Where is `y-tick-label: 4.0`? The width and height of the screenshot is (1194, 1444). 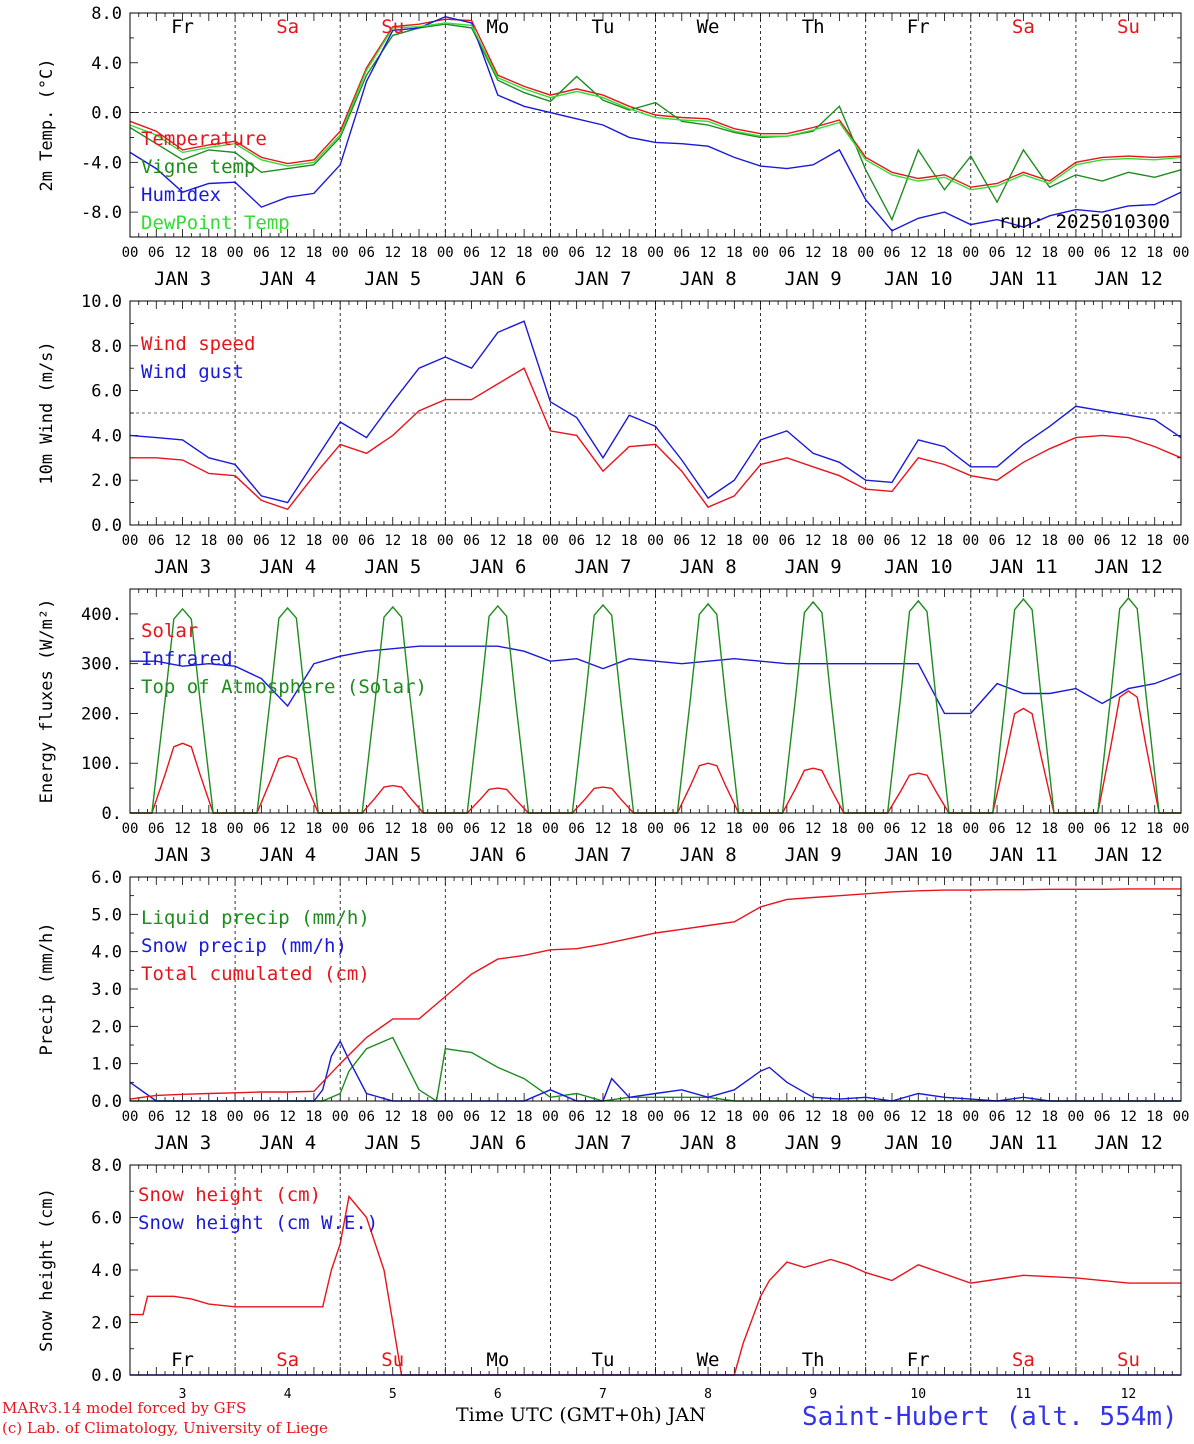 y-tick-label: 4.0 is located at coordinates (106, 1271).